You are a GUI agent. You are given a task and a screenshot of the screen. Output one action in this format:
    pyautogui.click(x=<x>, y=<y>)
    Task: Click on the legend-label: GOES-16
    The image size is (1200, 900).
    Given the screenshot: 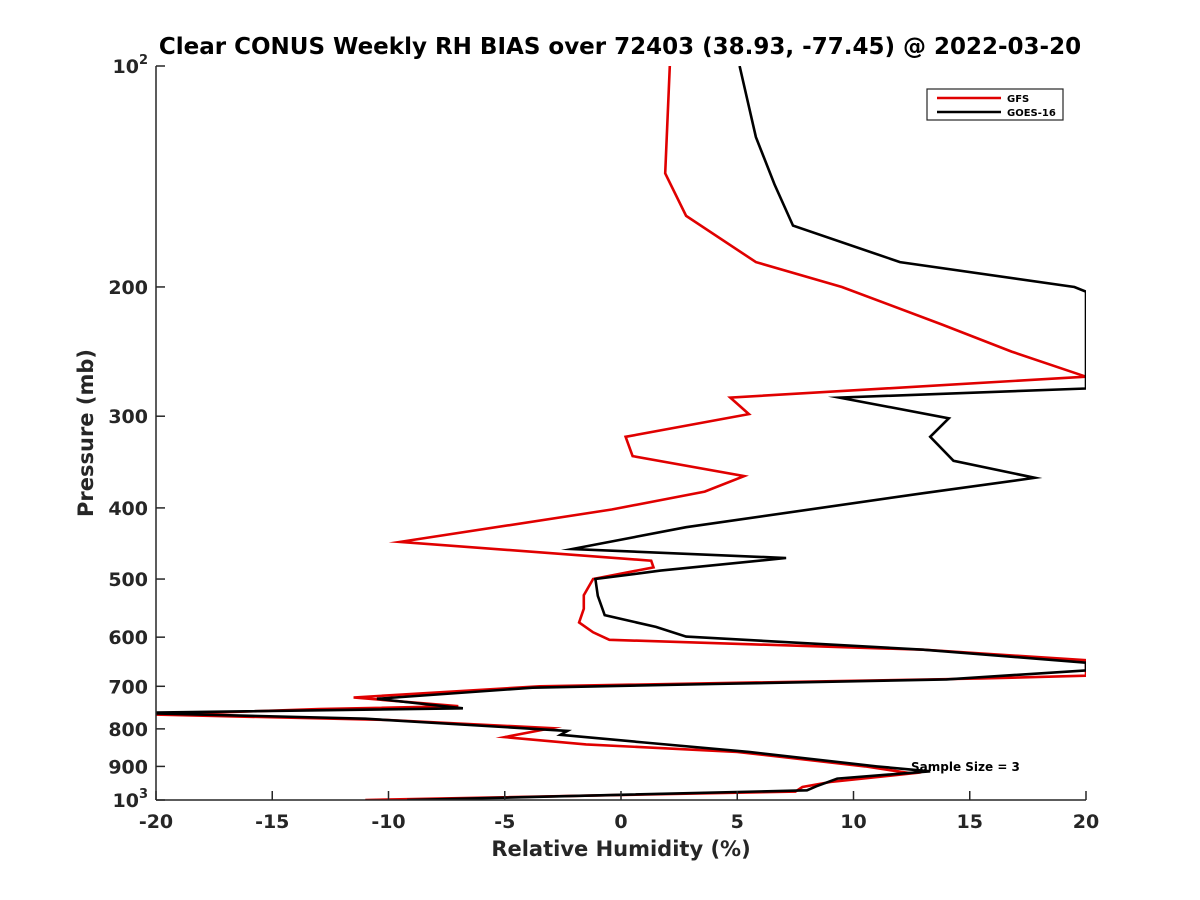 What is the action you would take?
    pyautogui.click(x=1031, y=113)
    